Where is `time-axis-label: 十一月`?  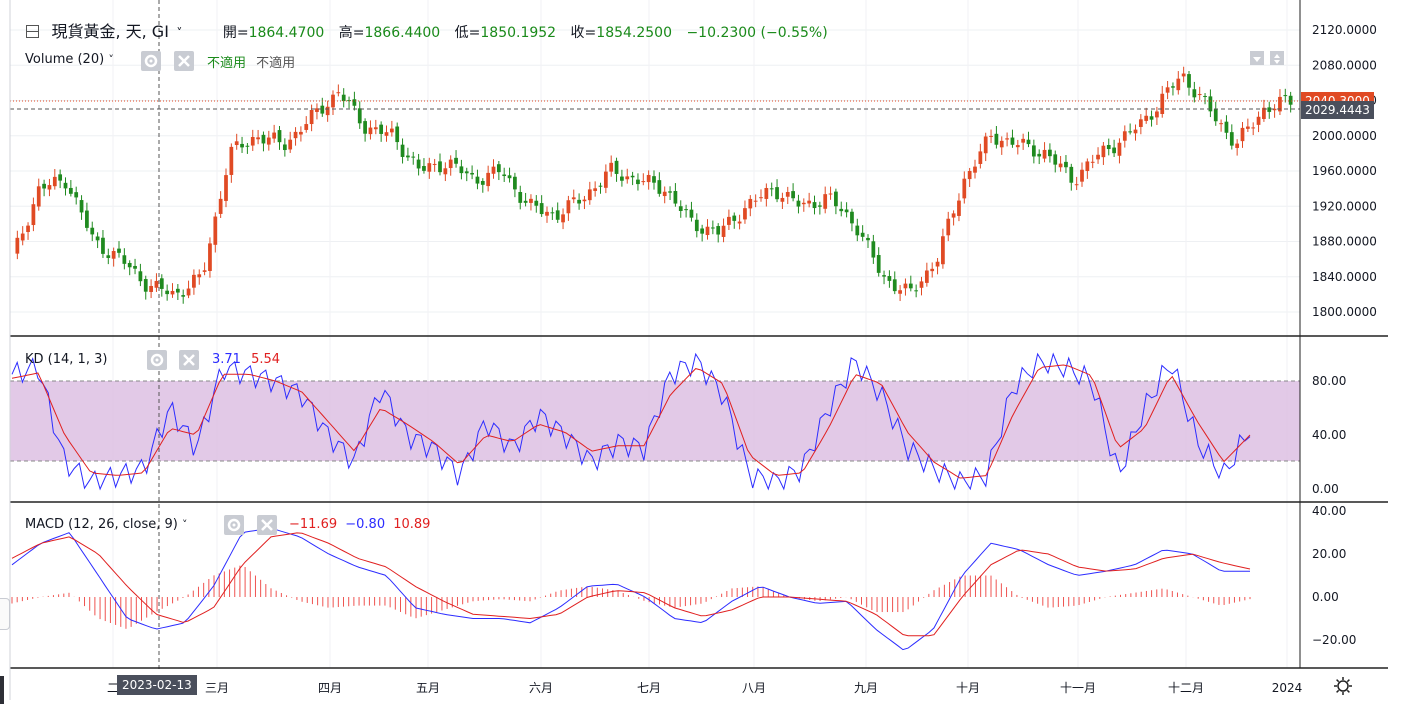 time-axis-label: 十一月 is located at coordinates (1078, 688).